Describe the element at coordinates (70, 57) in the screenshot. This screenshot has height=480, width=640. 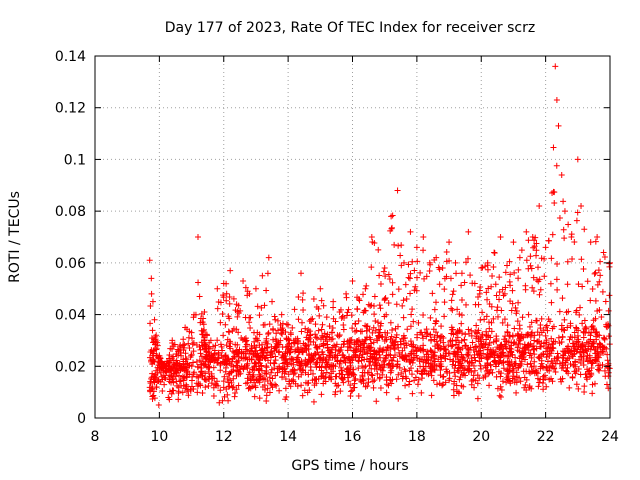
I see `y-tick-label: 0.14` at that location.